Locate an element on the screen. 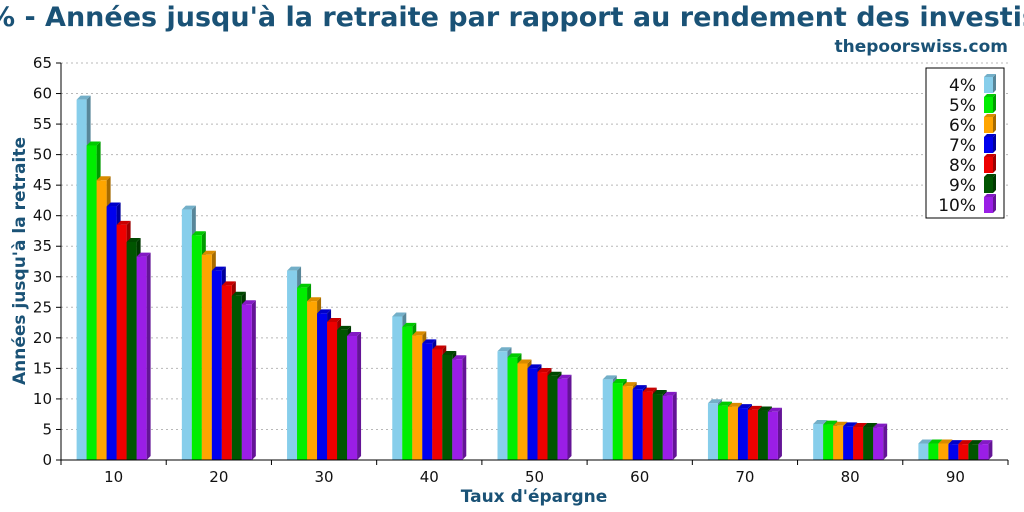 Image resolution: width=1024 pixels, height=512 pixels. x-tick-label: 40 is located at coordinates (429, 477).